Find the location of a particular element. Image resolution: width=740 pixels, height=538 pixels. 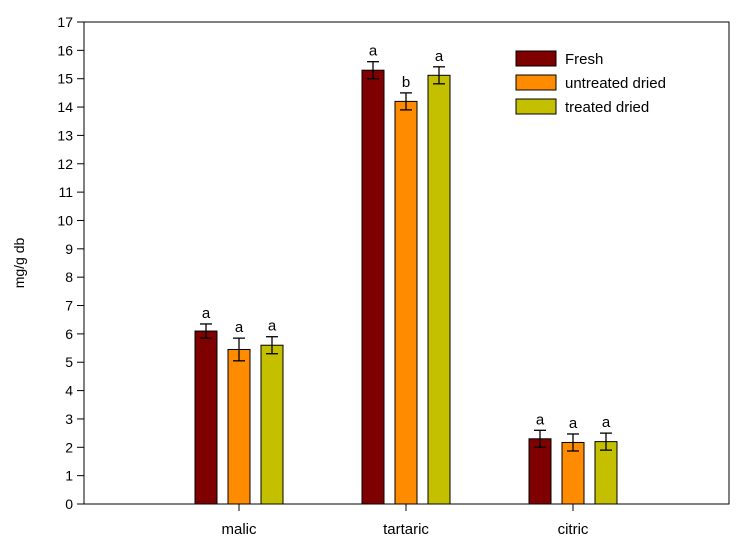

y-tick-label: 12 is located at coordinates (65, 164).